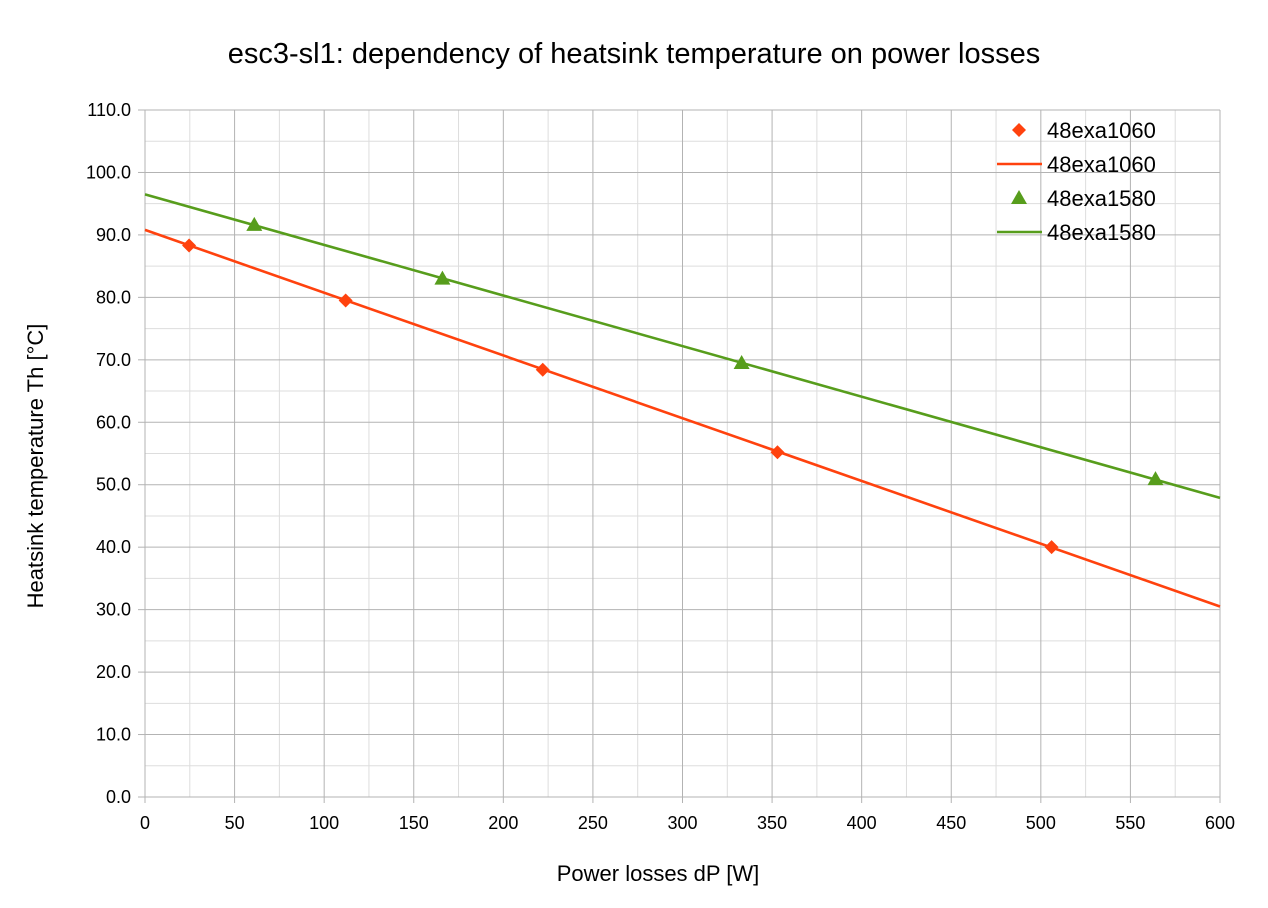 The width and height of the screenshot is (1268, 908). What do you see at coordinates (145, 823) in the screenshot?
I see `x-tick-label: 0` at bounding box center [145, 823].